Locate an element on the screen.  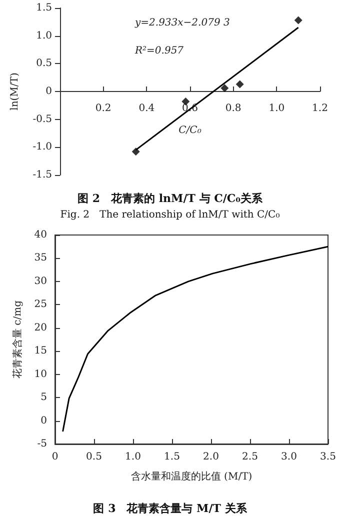
x-tick-label: 0.8 is located at coordinates (233, 108).